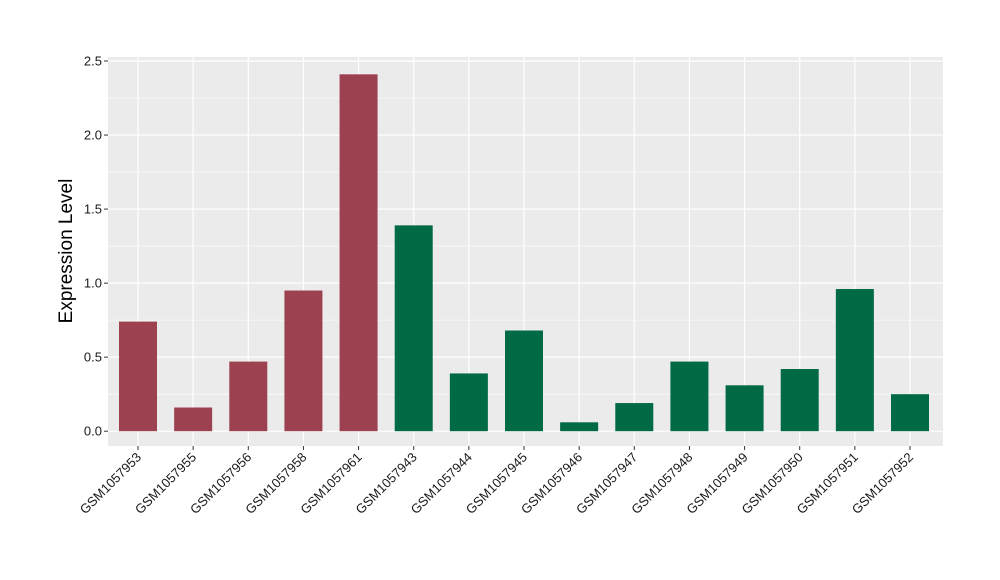 The image size is (1000, 580). Describe the element at coordinates (93, 61) in the screenshot. I see `y-tick-label: 2.5` at that location.